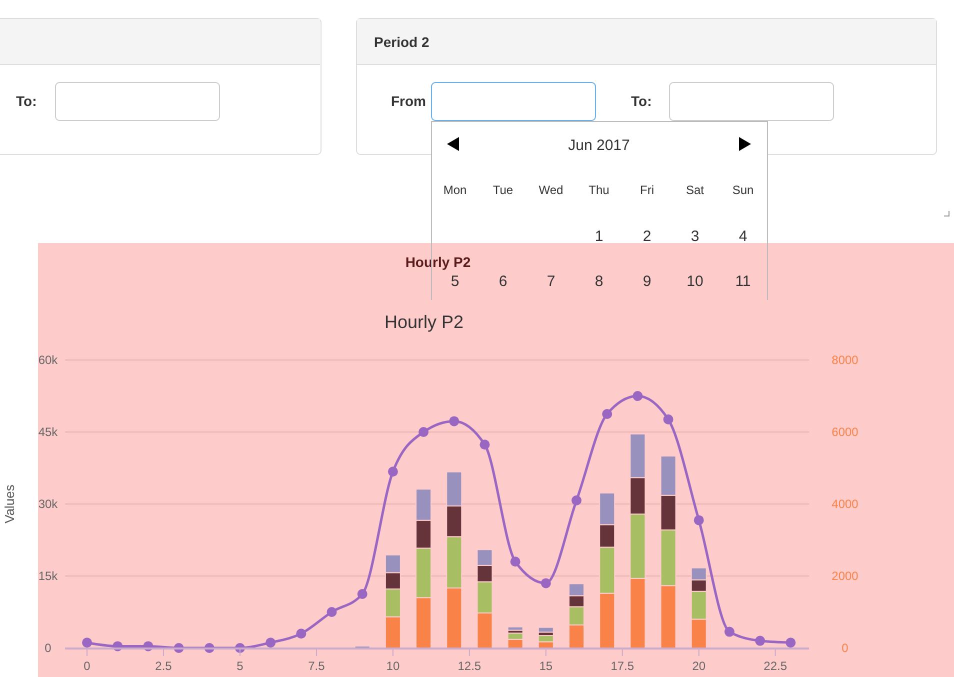 The height and width of the screenshot is (677, 954). I want to click on text: 5, so click(455, 281).